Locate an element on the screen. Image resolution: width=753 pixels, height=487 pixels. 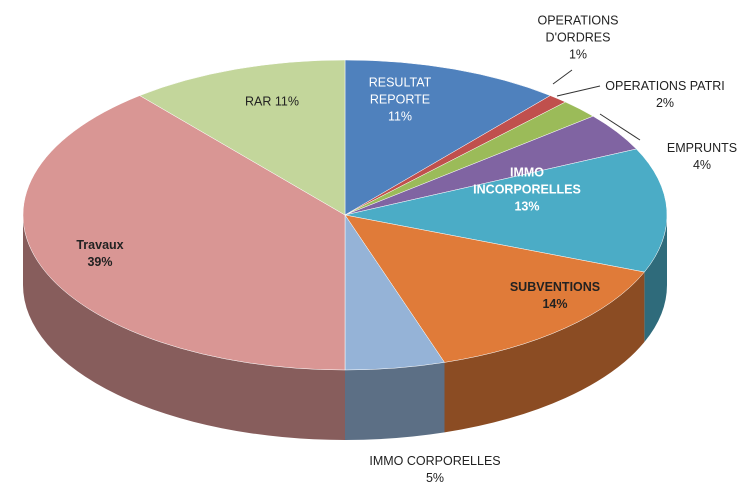
slice-label: RESULTAT REPORTE 11% is located at coordinates (400, 100).